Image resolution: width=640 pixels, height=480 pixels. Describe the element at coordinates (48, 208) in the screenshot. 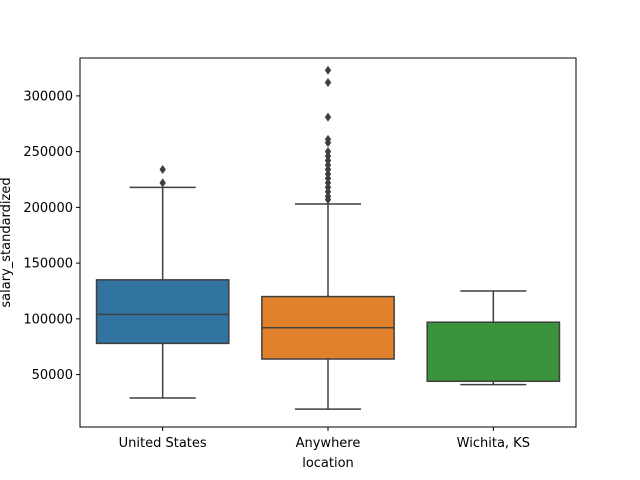

I see `y-tick-label: 200000` at that location.